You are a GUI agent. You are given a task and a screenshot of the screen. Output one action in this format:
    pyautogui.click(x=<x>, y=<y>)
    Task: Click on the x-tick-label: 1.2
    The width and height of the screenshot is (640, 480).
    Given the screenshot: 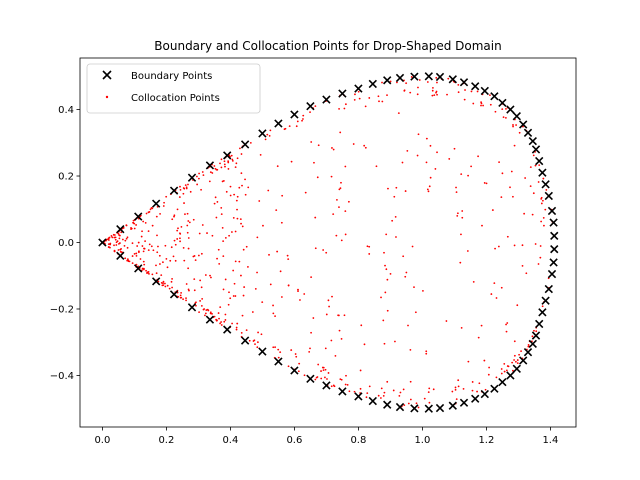 What is the action you would take?
    pyautogui.click(x=486, y=440)
    